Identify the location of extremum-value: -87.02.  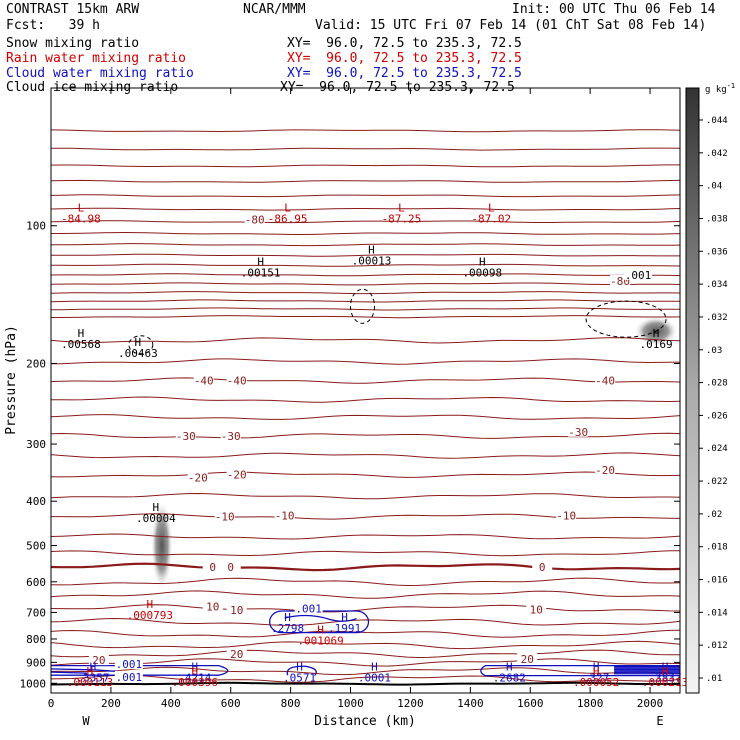
(491, 218).